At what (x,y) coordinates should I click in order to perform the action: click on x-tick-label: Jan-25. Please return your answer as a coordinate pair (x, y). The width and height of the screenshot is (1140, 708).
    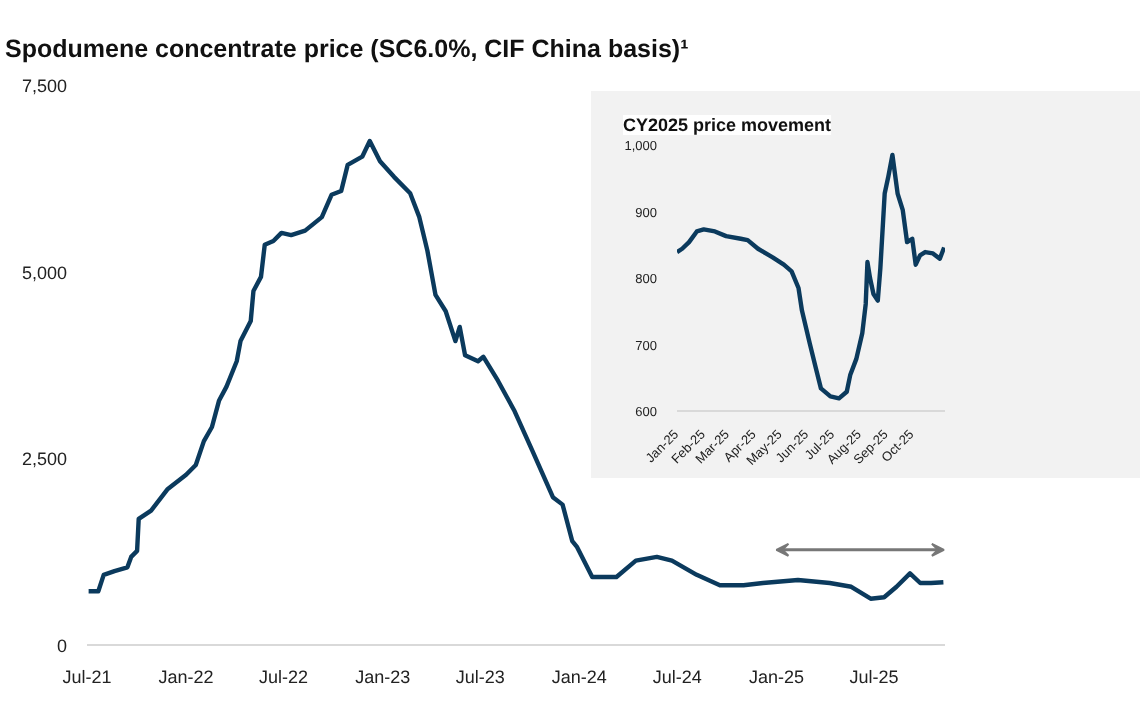
    Looking at the image, I should click on (776, 677).